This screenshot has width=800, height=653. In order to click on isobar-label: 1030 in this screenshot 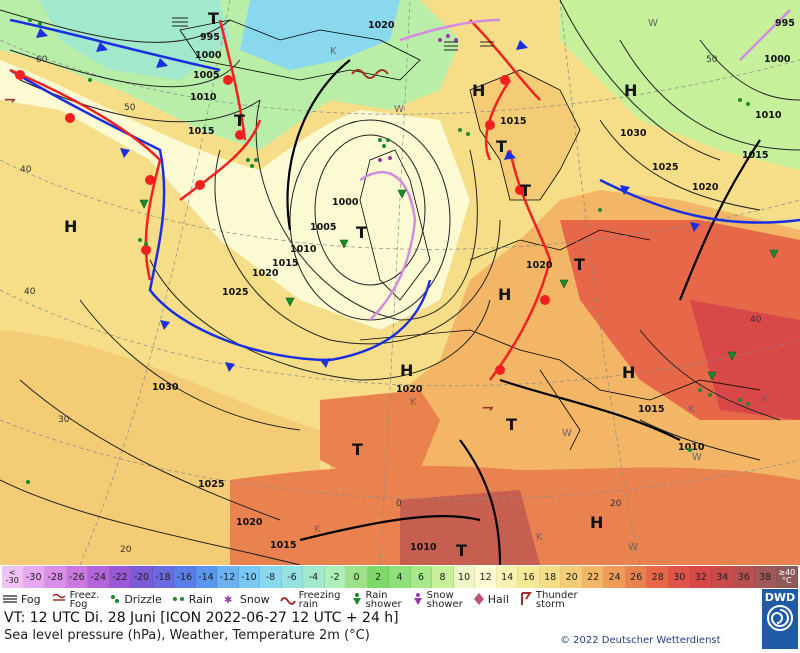, I will do `click(633, 133)`.